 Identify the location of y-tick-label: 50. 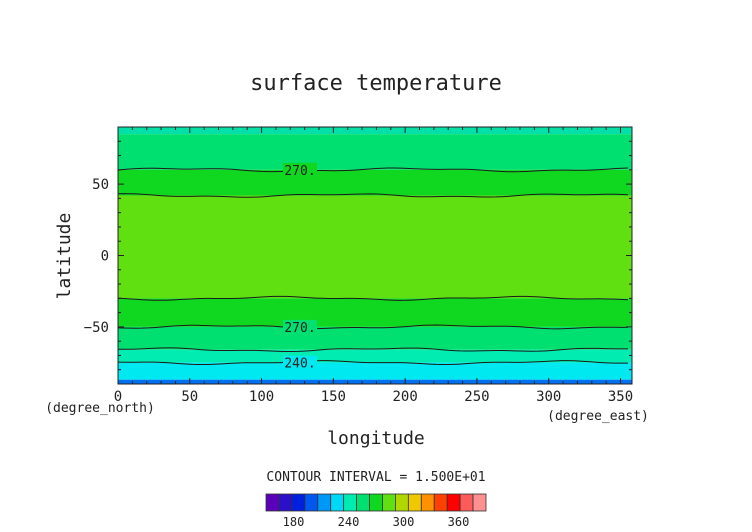
(100, 185).